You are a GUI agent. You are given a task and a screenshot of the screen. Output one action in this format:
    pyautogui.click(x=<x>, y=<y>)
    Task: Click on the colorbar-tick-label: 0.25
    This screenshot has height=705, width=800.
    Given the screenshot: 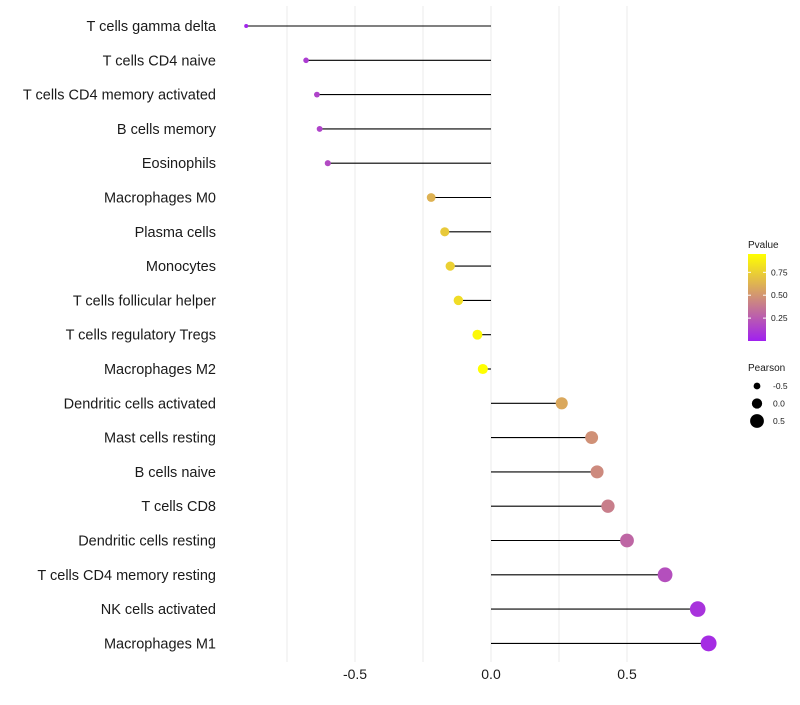 What is the action you would take?
    pyautogui.click(x=779, y=318)
    